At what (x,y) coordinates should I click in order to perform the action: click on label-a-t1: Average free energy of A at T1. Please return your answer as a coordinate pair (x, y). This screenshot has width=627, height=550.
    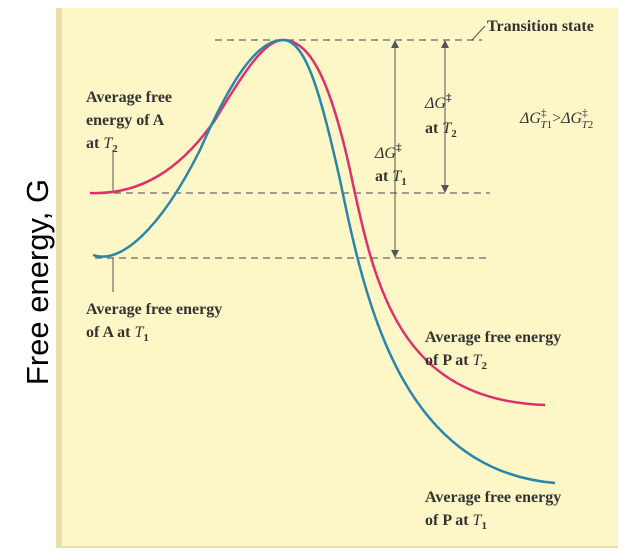
    Looking at the image, I should click on (156, 322).